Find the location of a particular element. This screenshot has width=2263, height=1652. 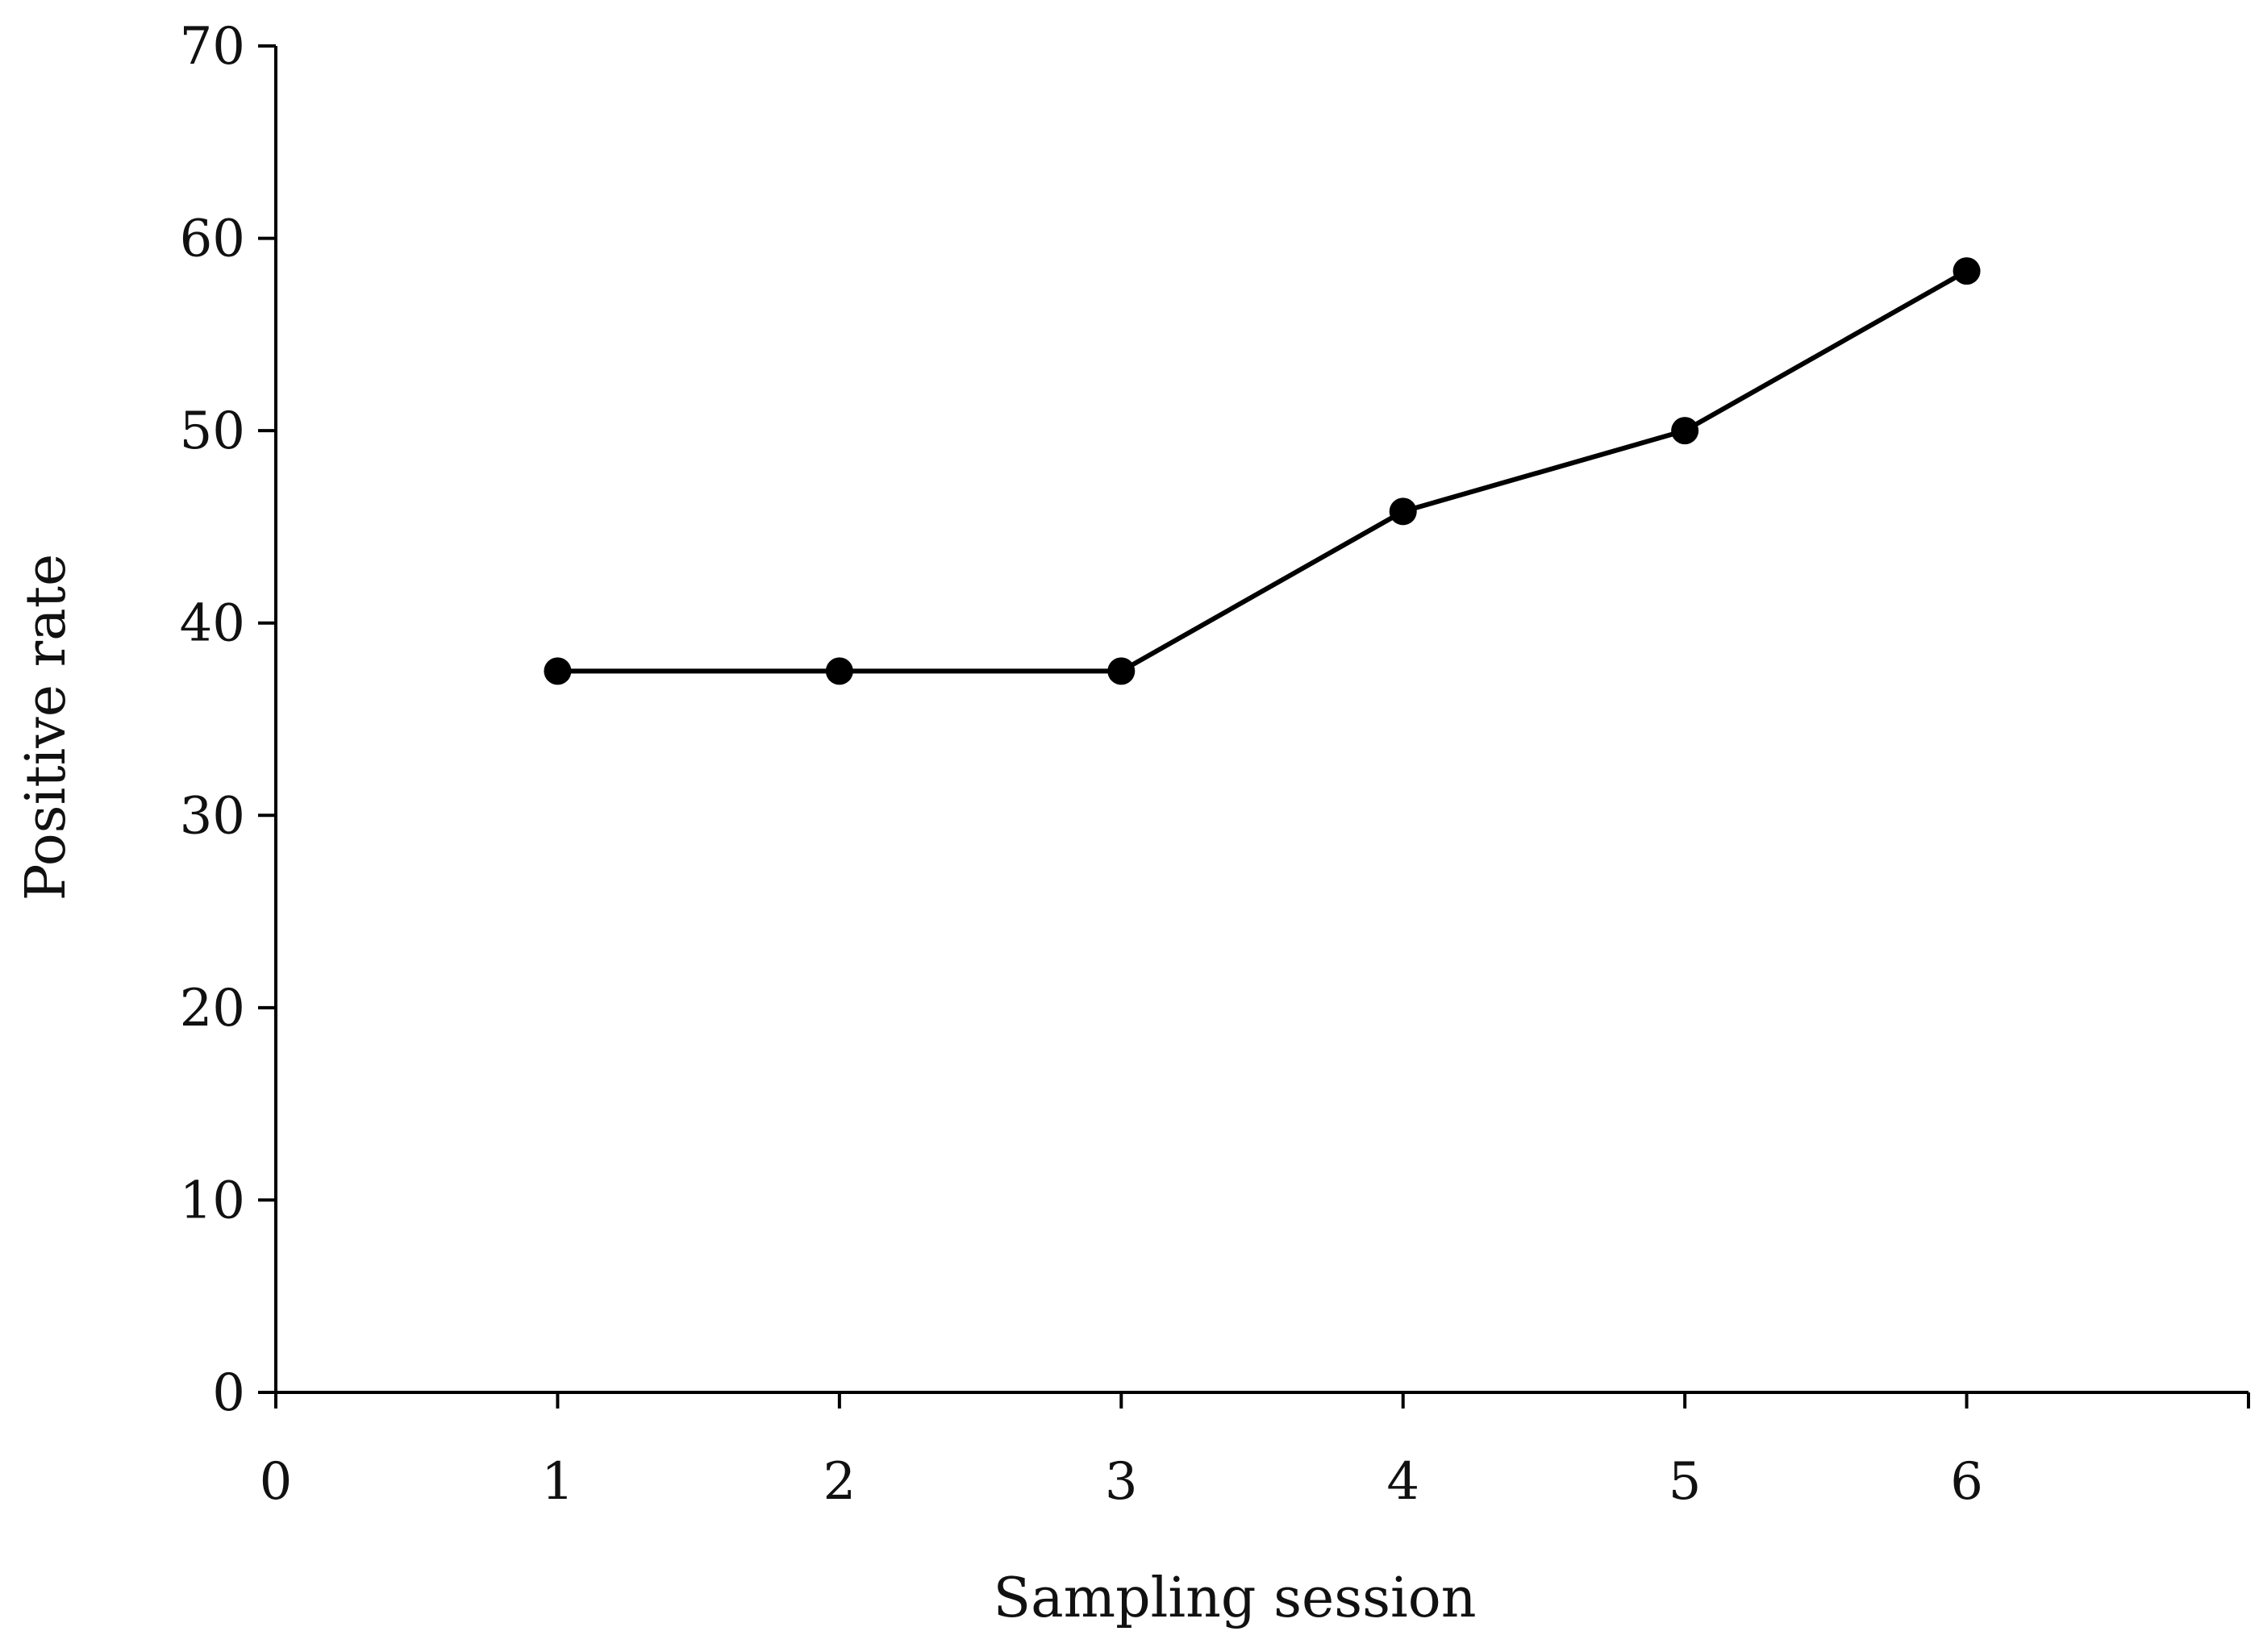

y-tick-label: 40 is located at coordinates (212, 624).